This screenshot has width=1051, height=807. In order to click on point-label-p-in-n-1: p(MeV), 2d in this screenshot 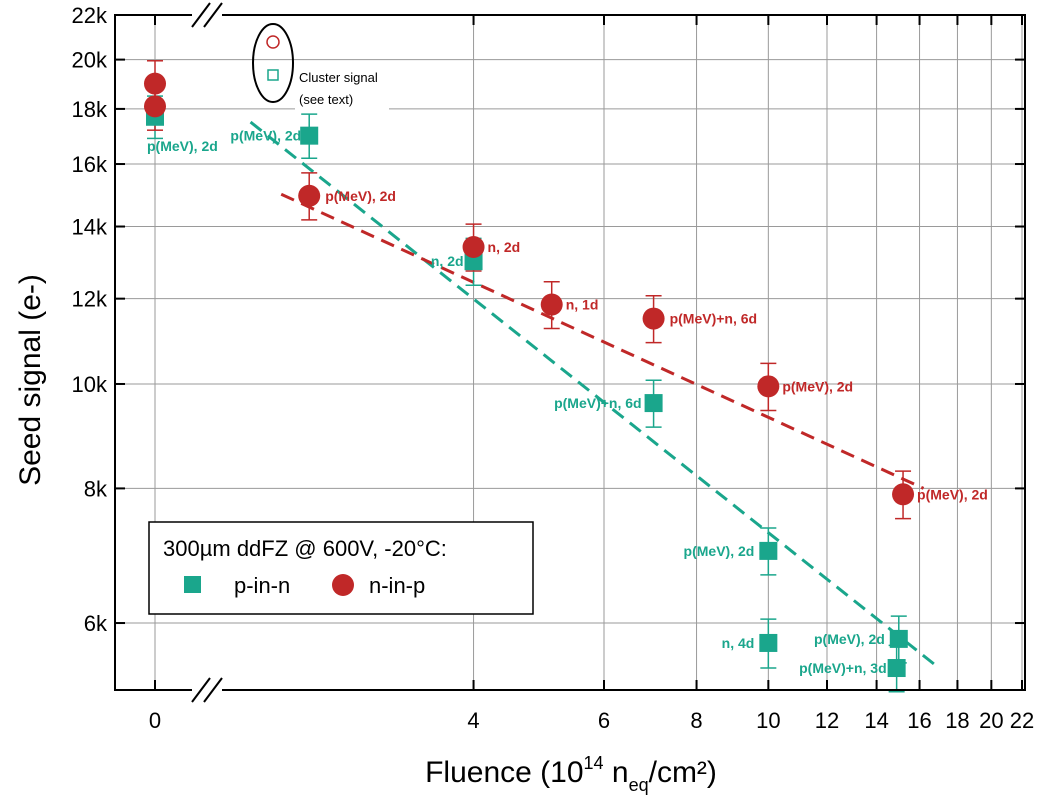, I will do `click(265, 136)`.